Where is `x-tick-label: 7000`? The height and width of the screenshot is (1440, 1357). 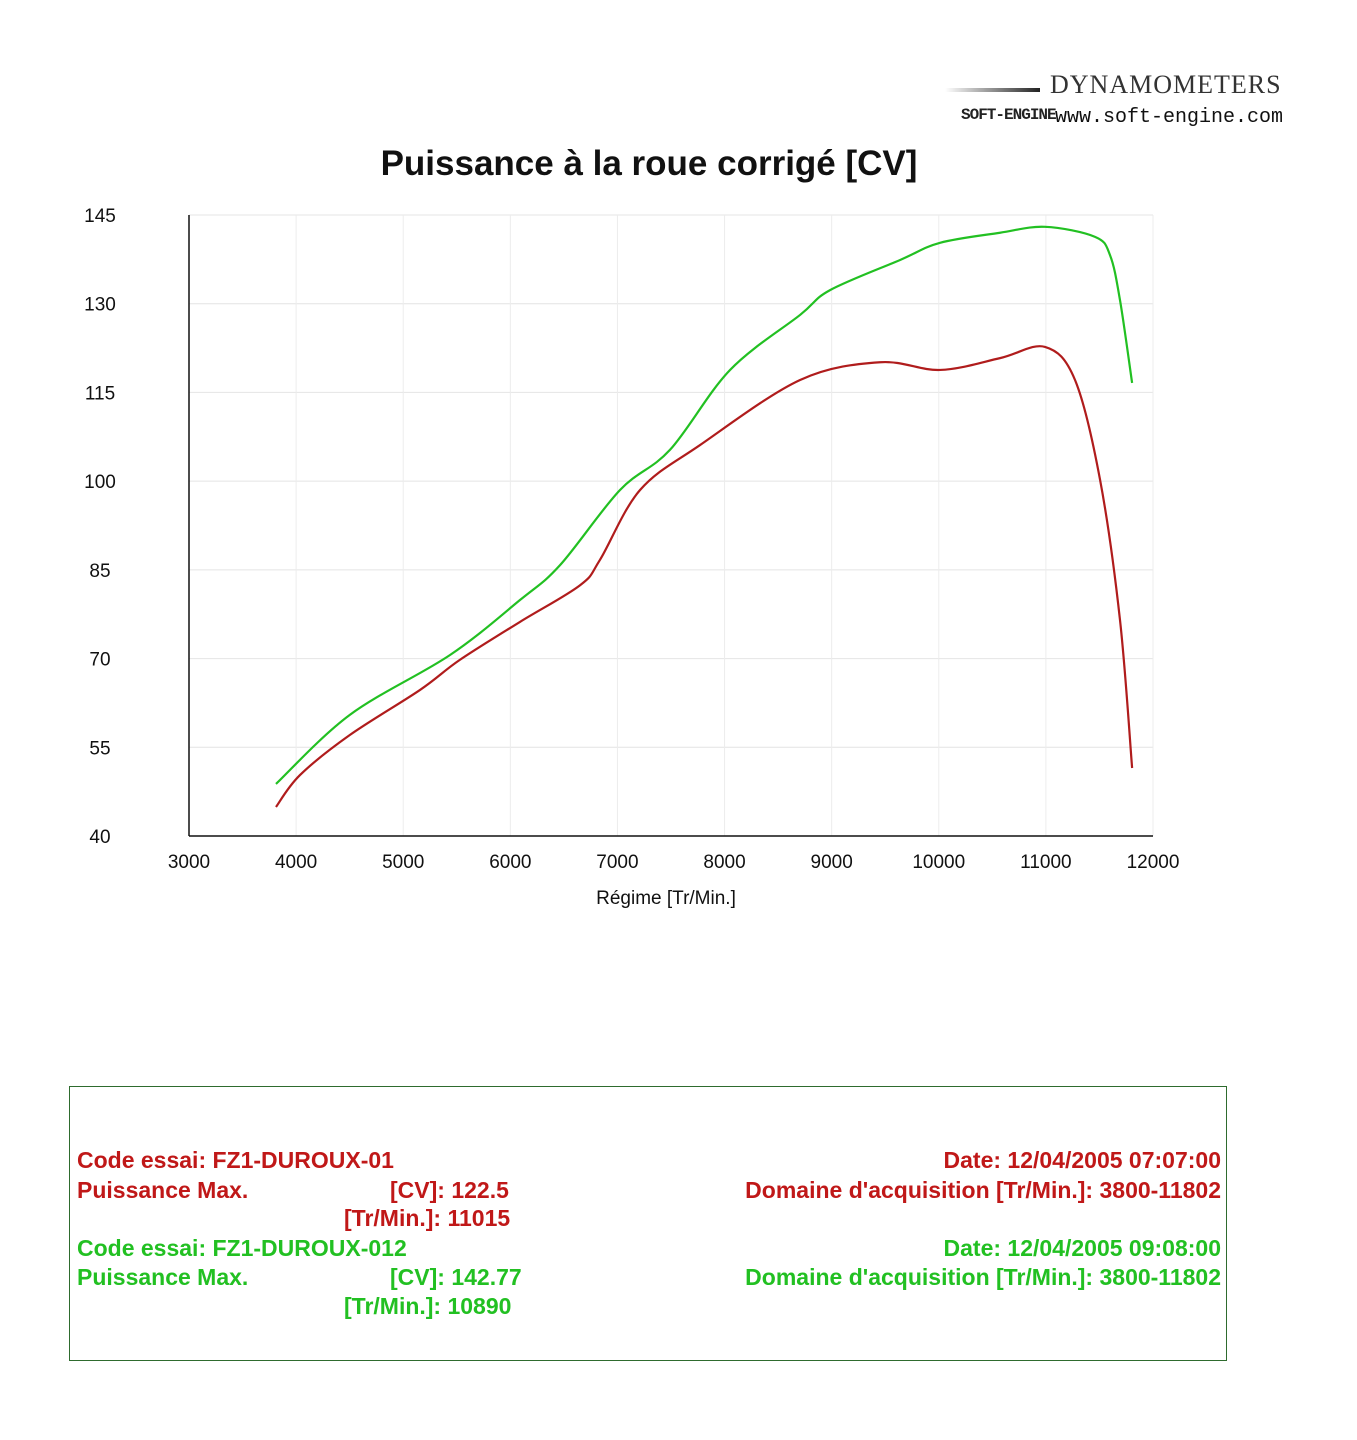 x-tick-label: 7000 is located at coordinates (617, 862).